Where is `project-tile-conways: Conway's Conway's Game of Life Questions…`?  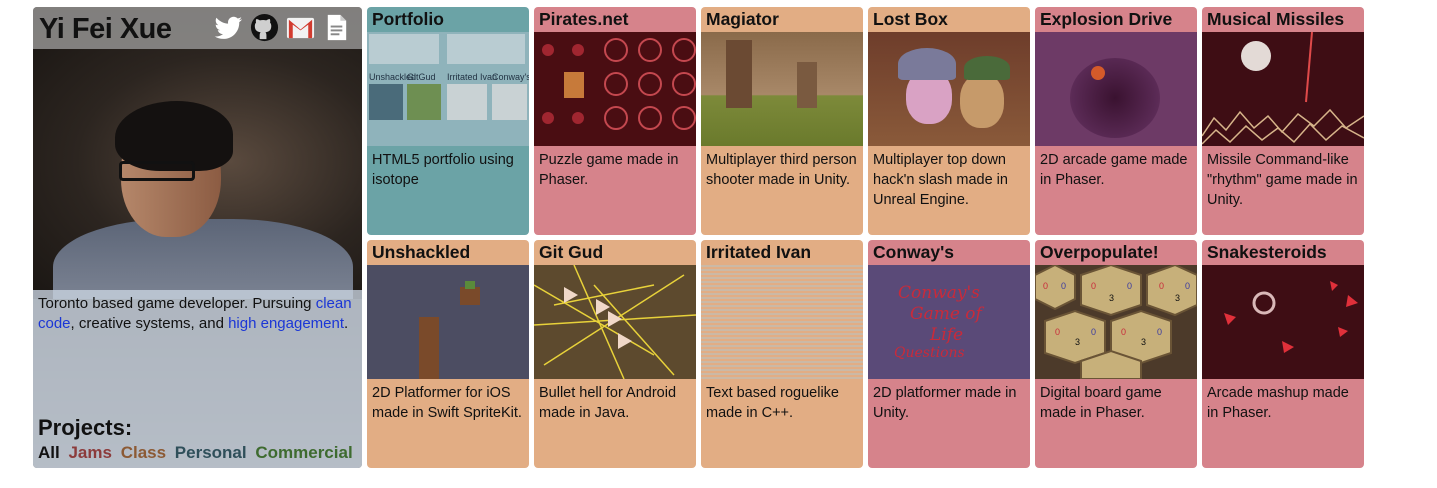 project-tile-conways: Conway's Conway's Game of Life Questions… is located at coordinates (949, 354).